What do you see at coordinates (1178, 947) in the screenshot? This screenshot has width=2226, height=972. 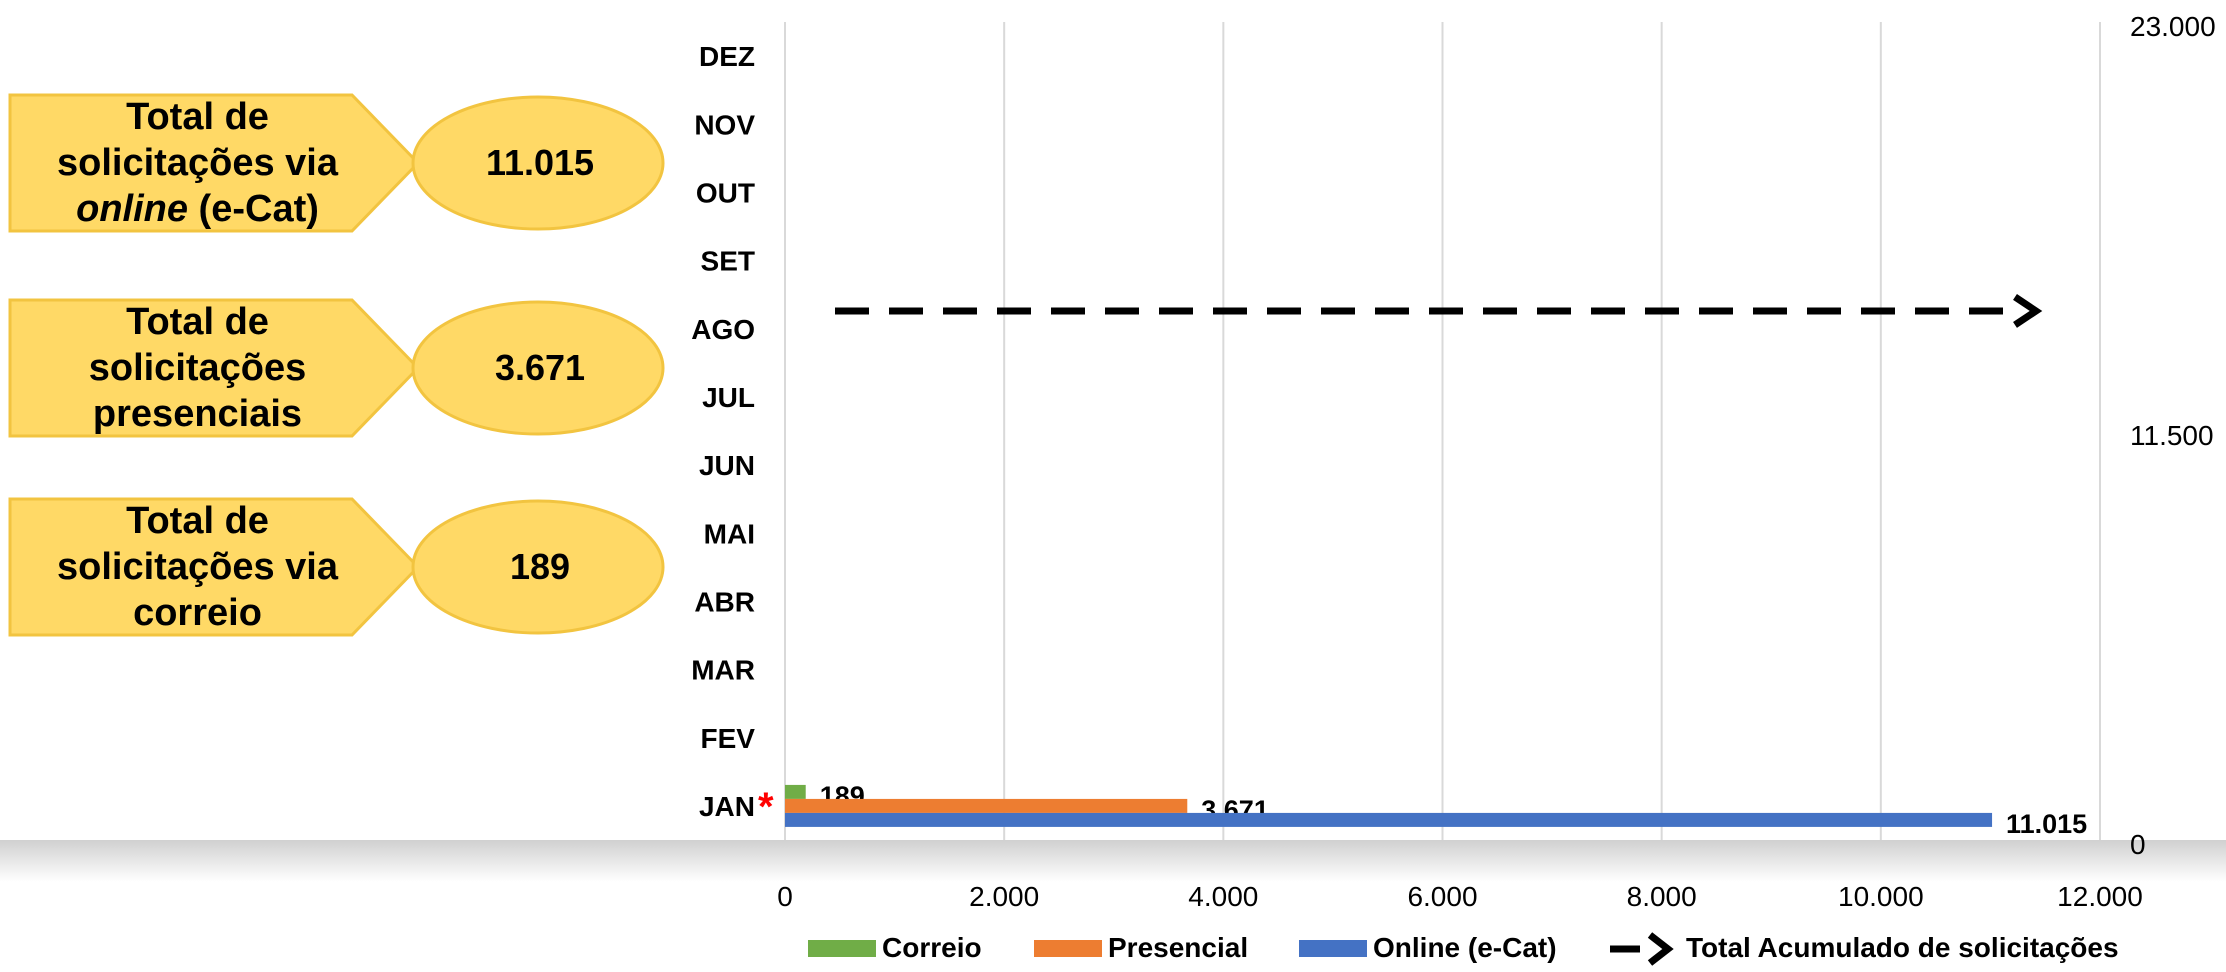 I see `legend-label: Presencial` at bounding box center [1178, 947].